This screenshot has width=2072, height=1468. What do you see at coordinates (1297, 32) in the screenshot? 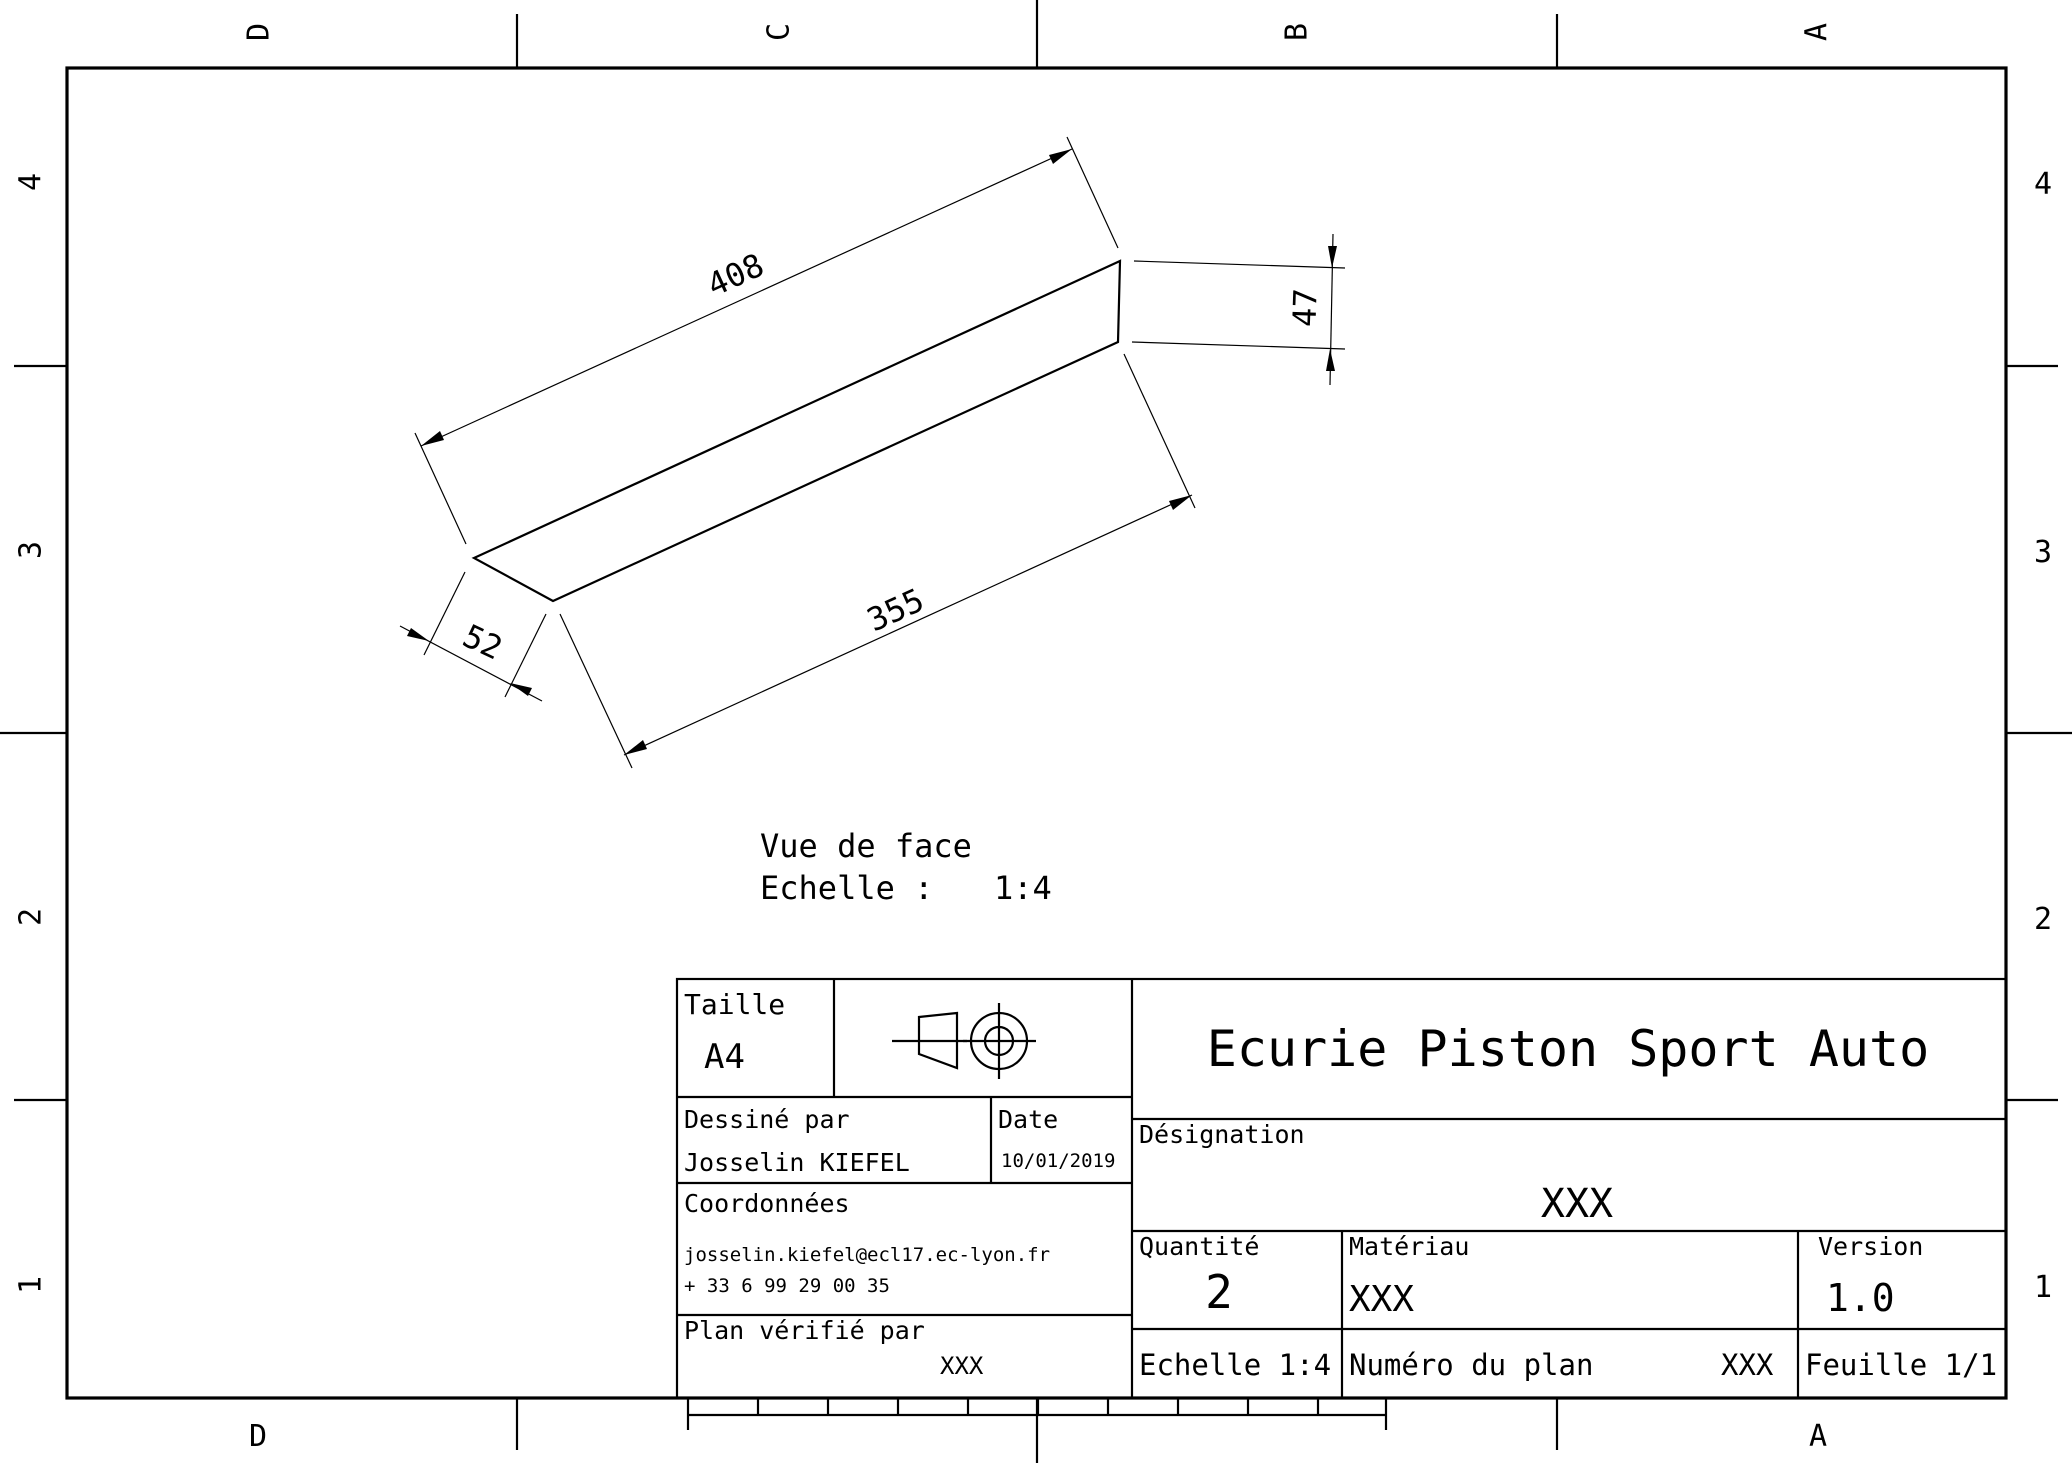
I see `zone-label-top-b: B` at bounding box center [1297, 32].